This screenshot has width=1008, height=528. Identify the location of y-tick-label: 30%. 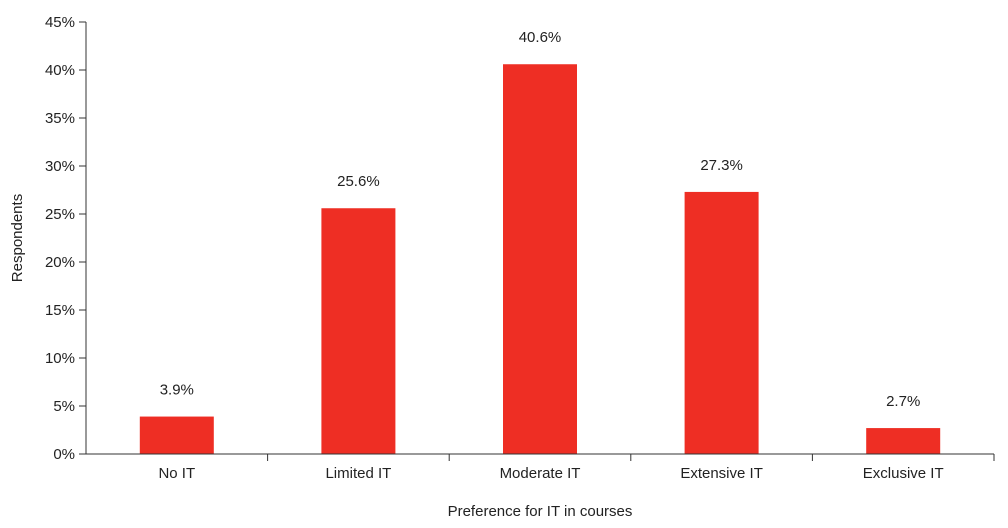
(60, 166).